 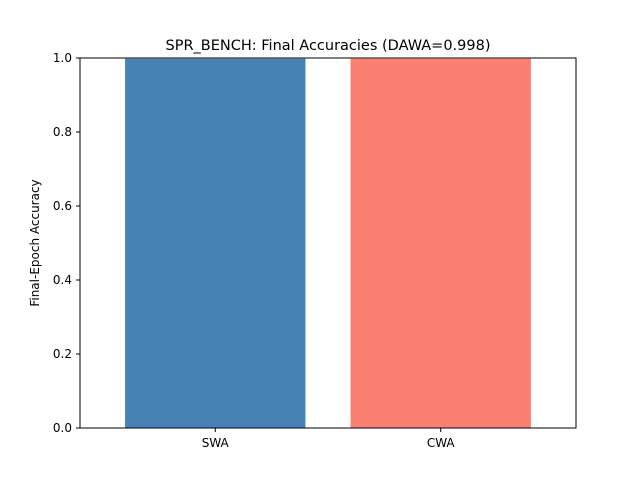 I want to click on chart-title: SPR_BENCH: Final Accuracies (DAWA=0.998), so click(x=328, y=46).